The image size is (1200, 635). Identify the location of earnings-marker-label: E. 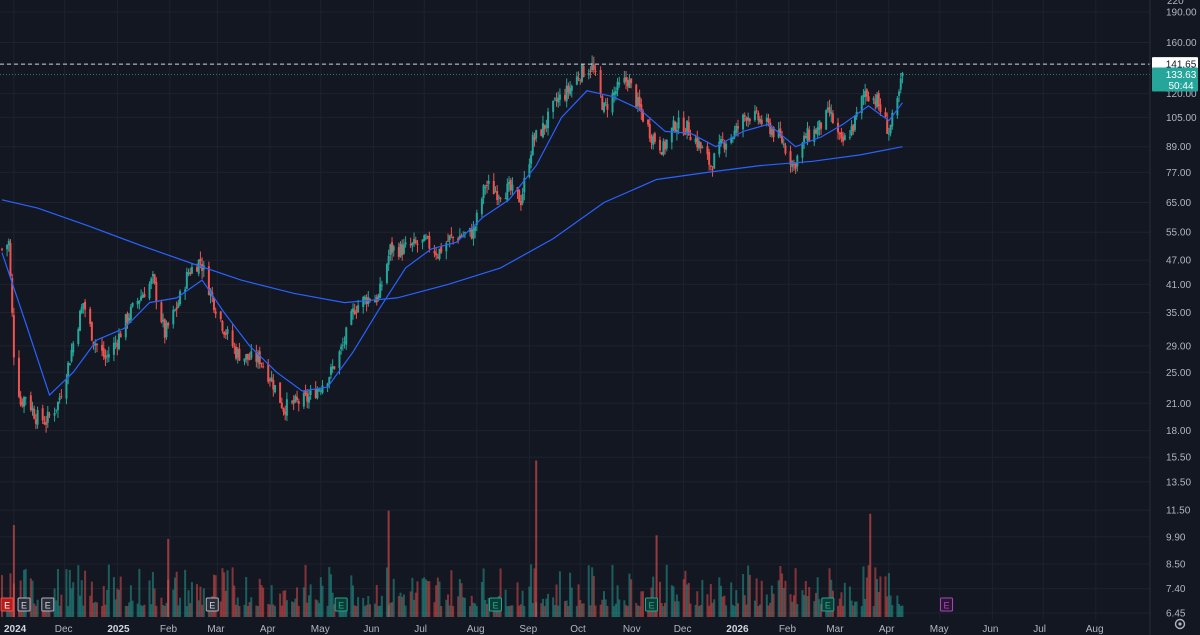
(48, 606).